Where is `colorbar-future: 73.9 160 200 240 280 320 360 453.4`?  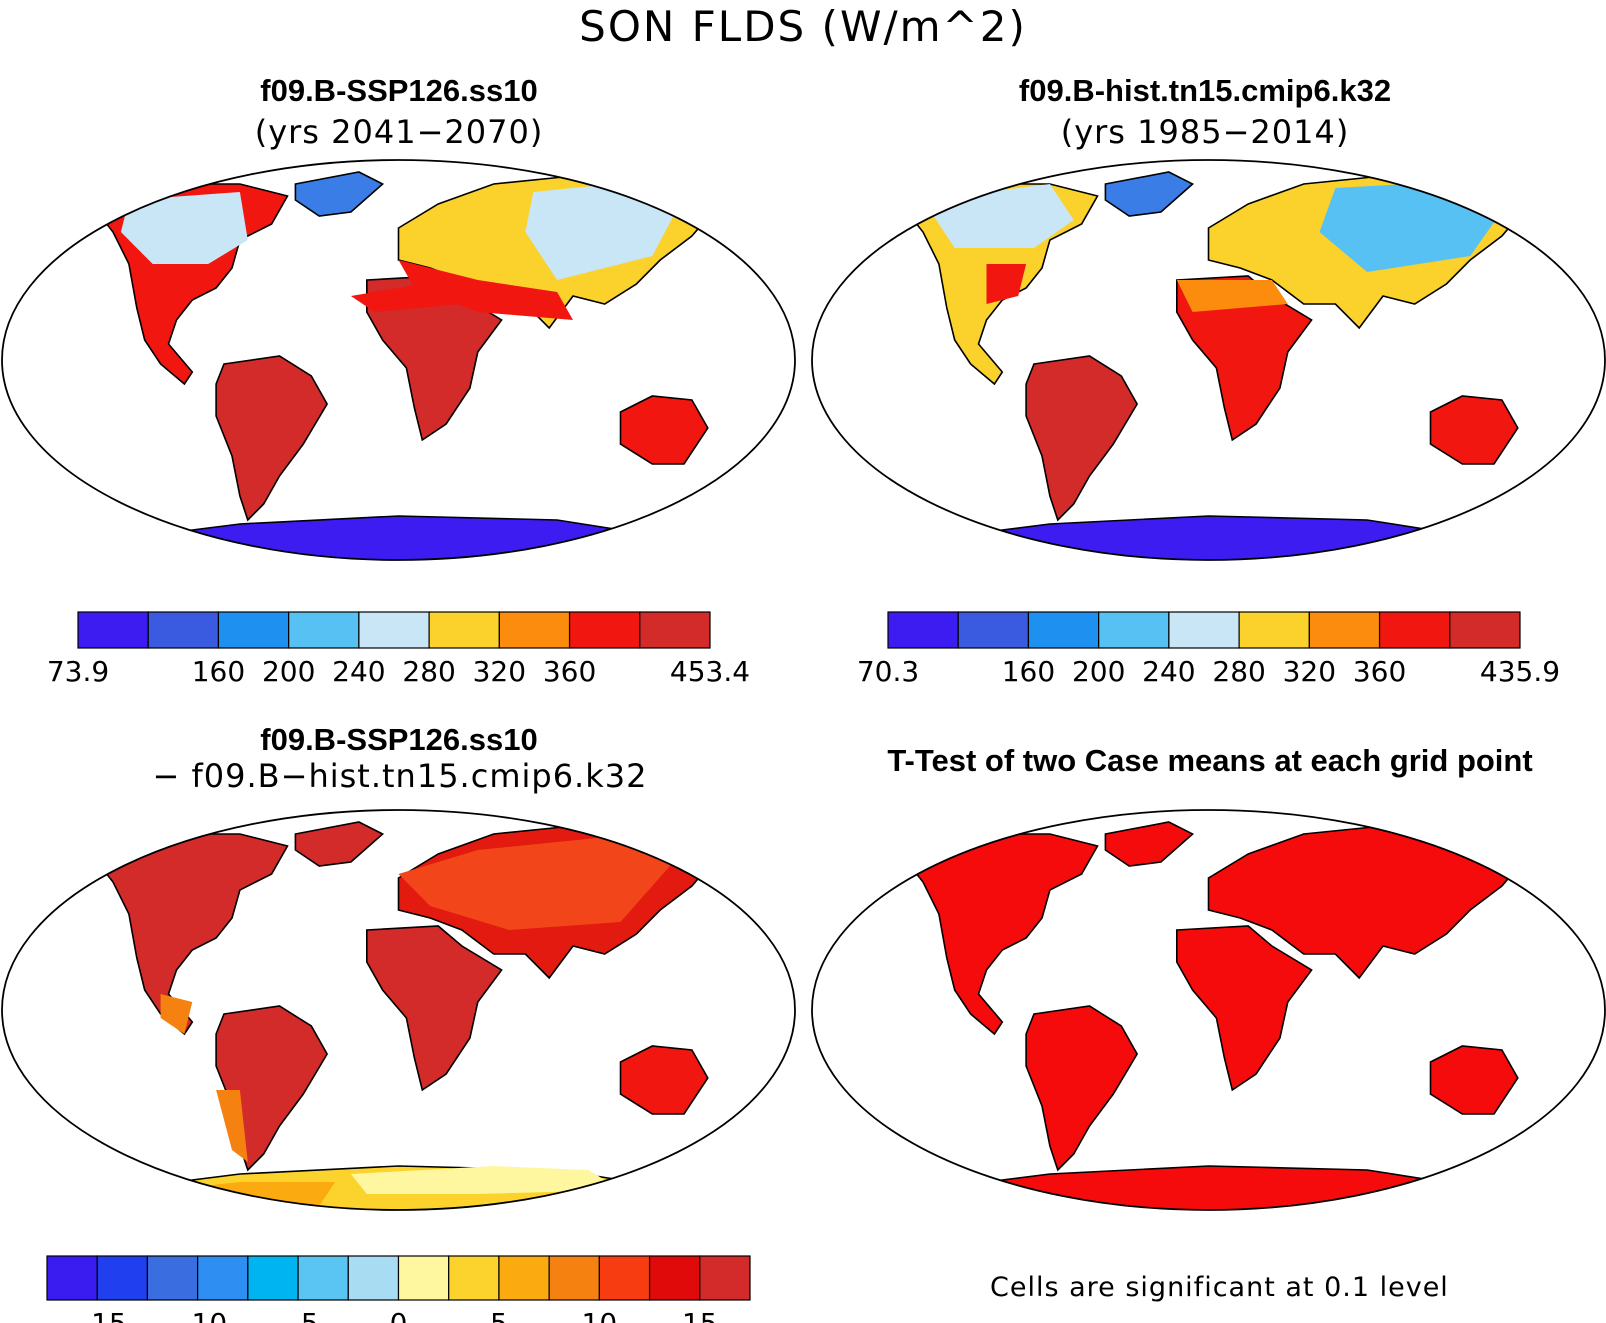 colorbar-future: 73.9 160 200 240 280 320 360 453.4 is located at coordinates (398, 649).